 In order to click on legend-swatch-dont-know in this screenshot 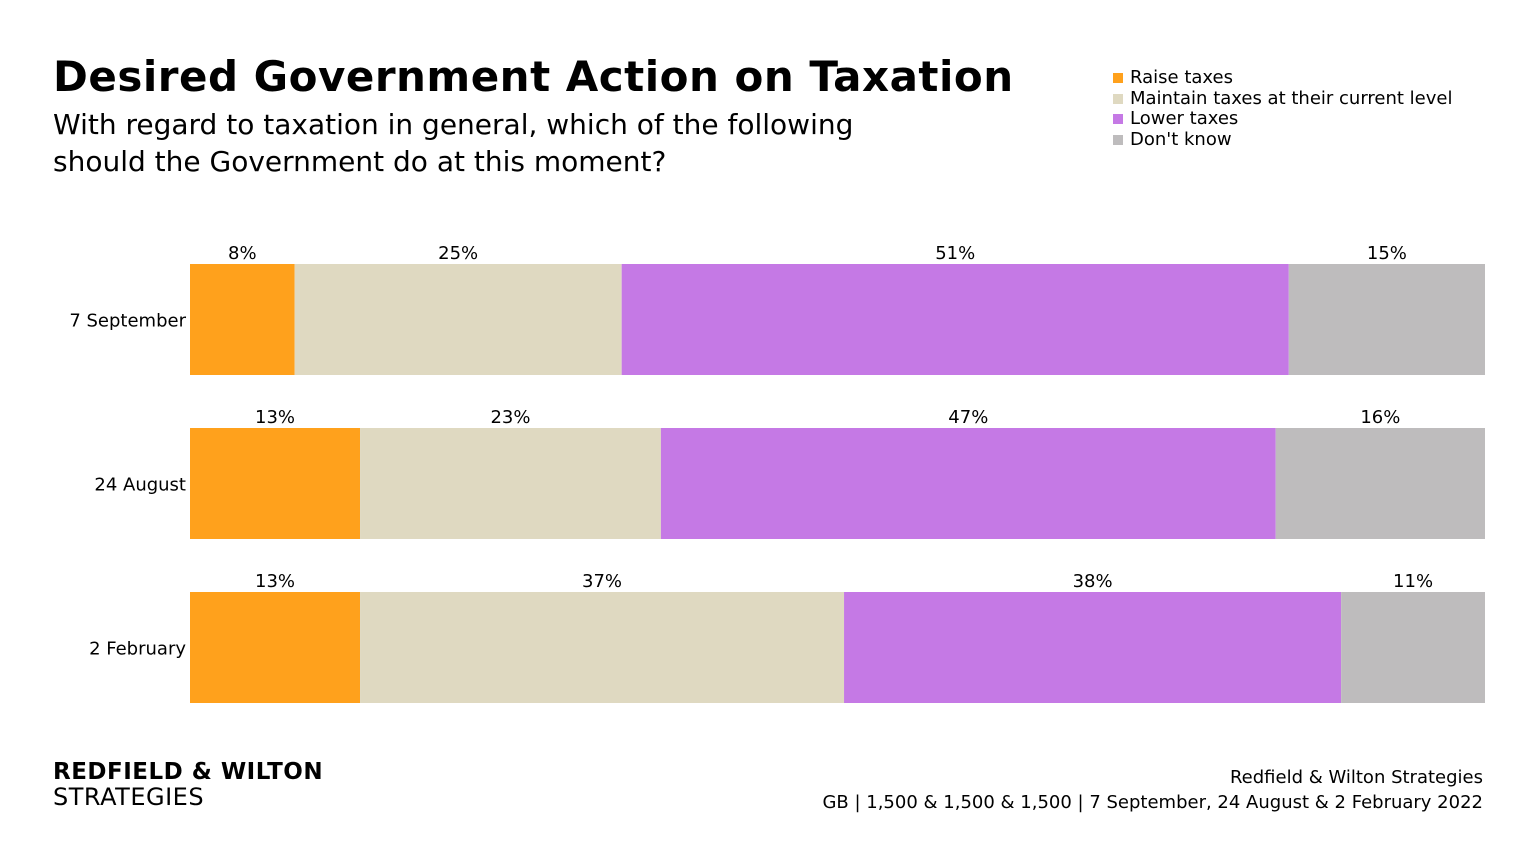, I will do `click(1118, 139)`.